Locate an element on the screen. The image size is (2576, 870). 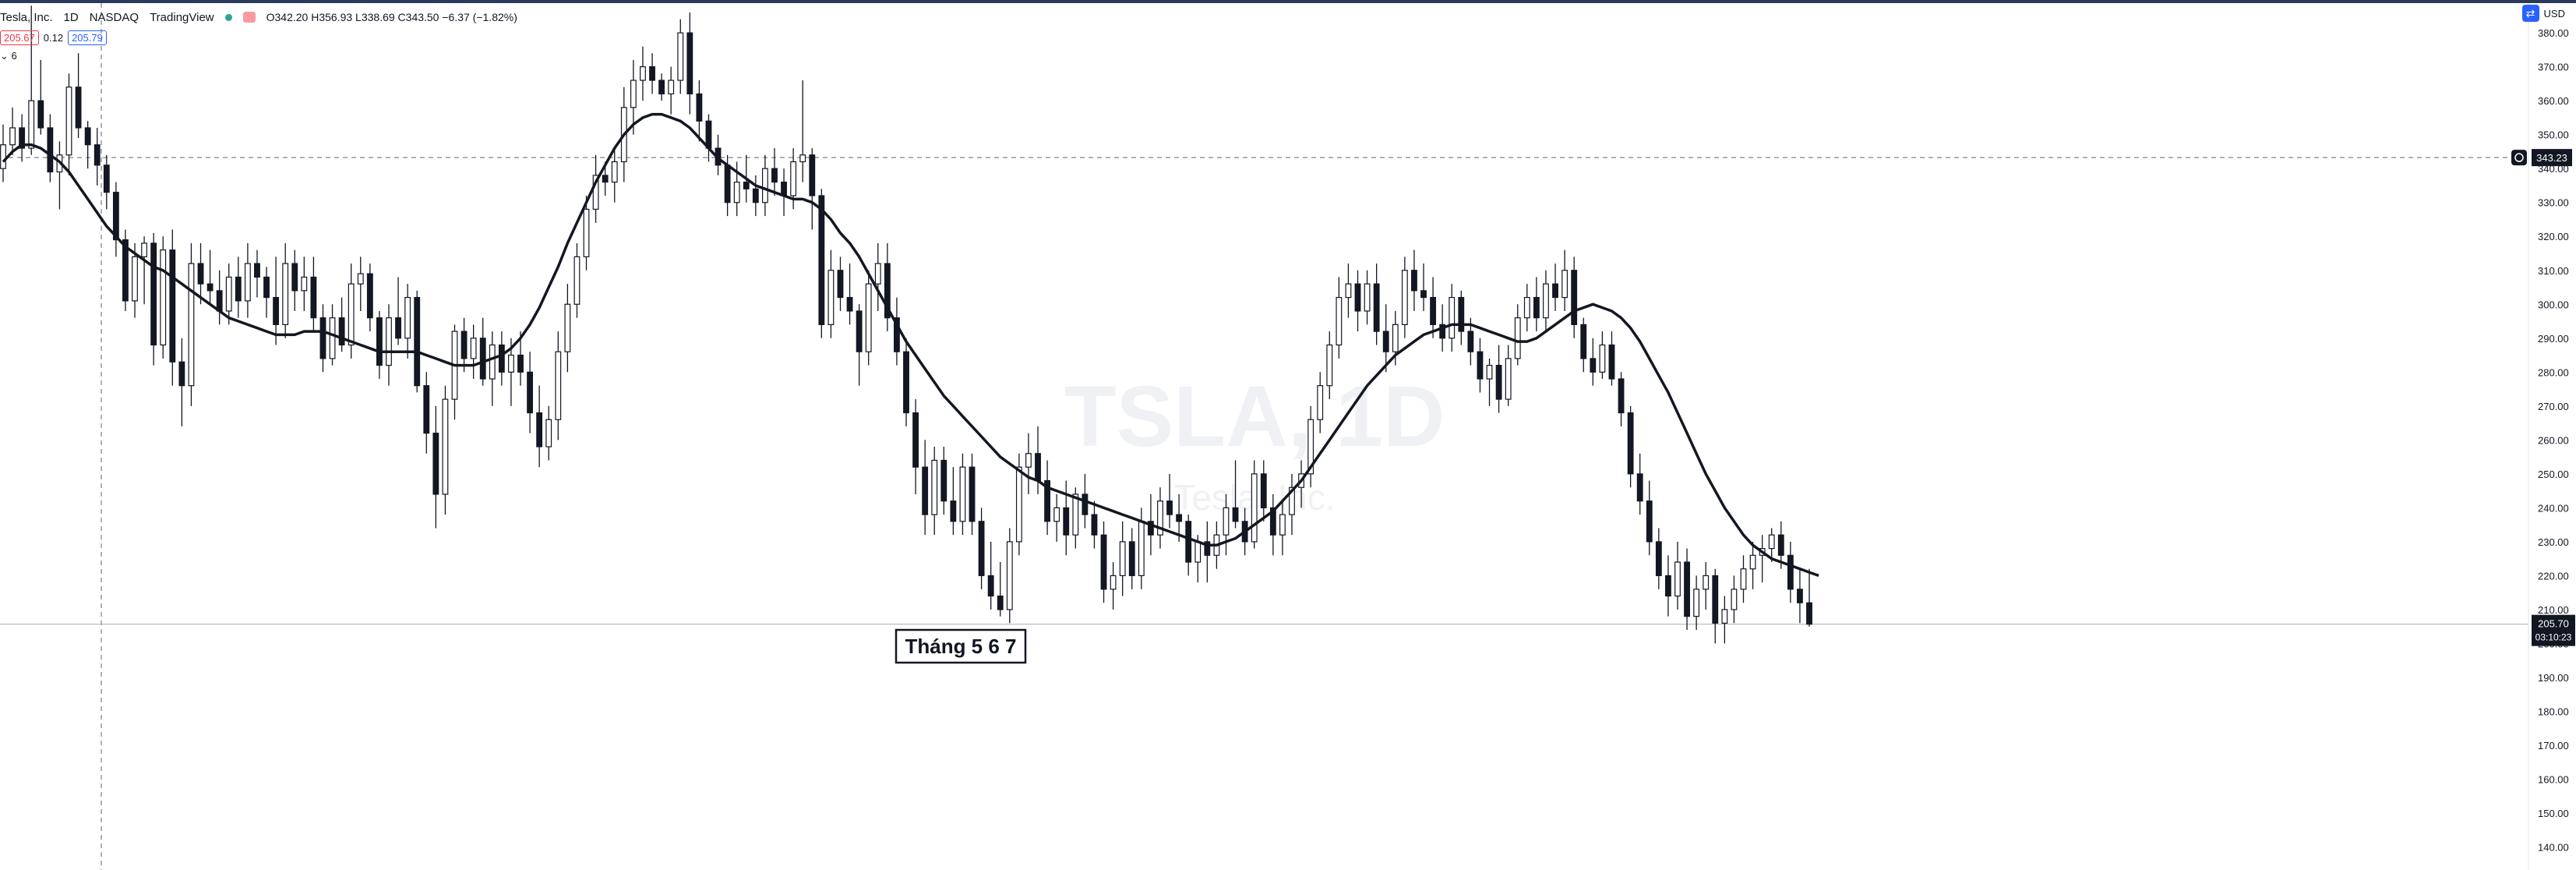
text-annotation: Tháng 5 6 7 is located at coordinates (961, 646).